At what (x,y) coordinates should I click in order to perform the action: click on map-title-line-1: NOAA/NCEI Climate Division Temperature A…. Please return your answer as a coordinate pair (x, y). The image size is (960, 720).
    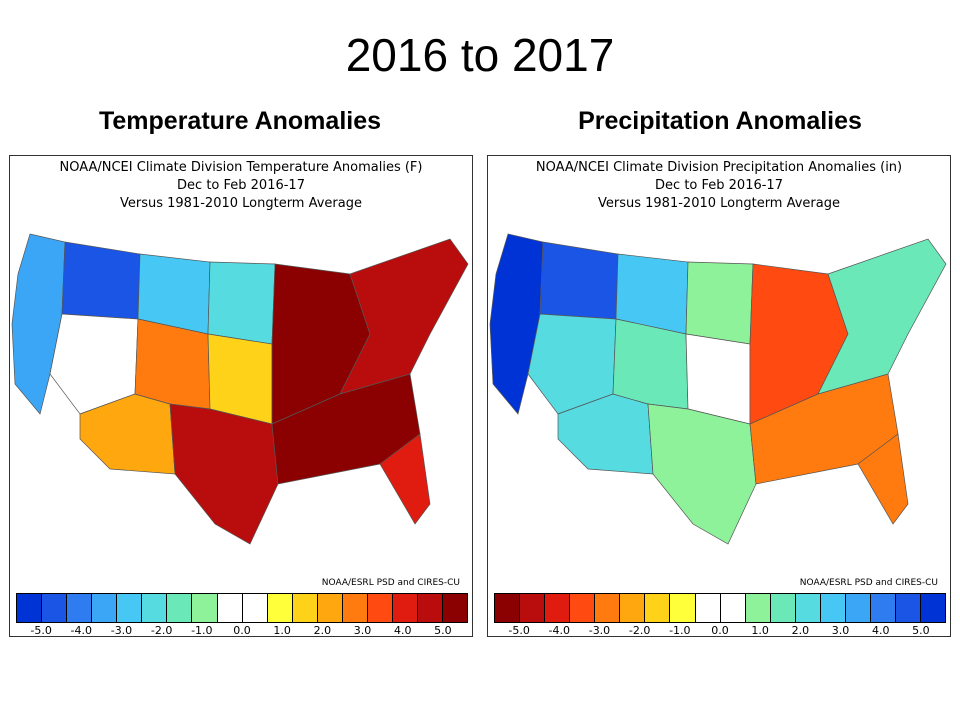
    Looking at the image, I should click on (241, 167).